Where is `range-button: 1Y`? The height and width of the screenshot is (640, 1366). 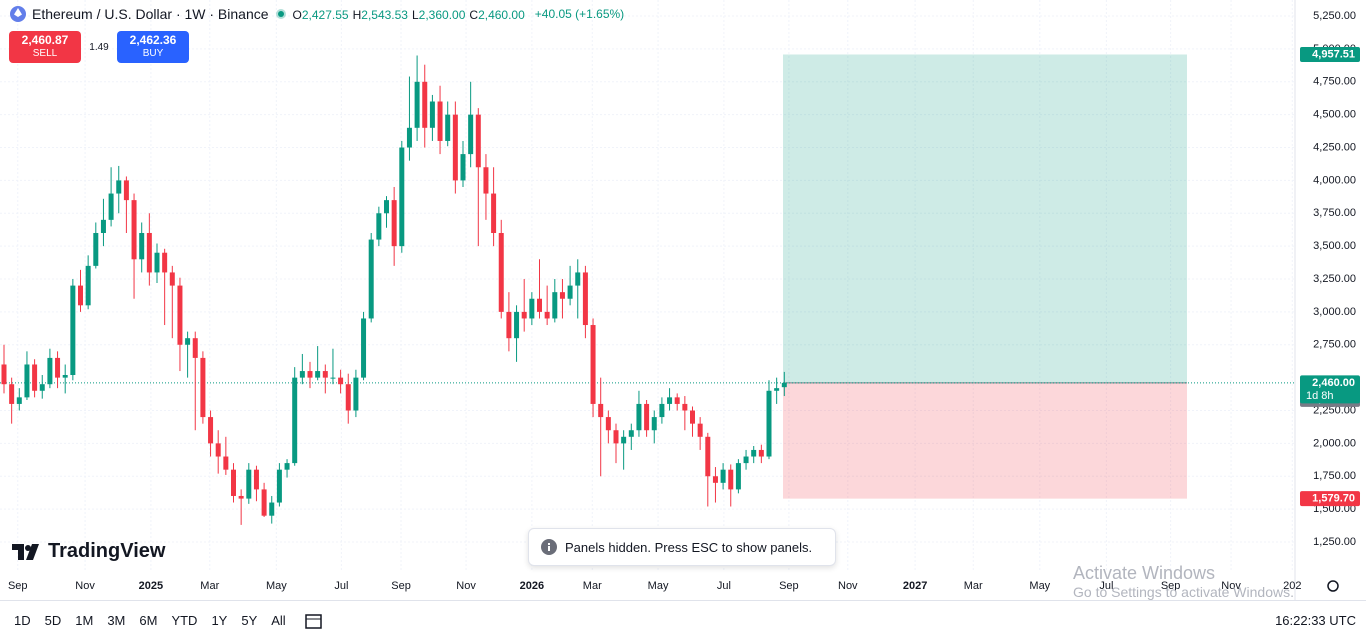
range-button: 1Y is located at coordinates (219, 620).